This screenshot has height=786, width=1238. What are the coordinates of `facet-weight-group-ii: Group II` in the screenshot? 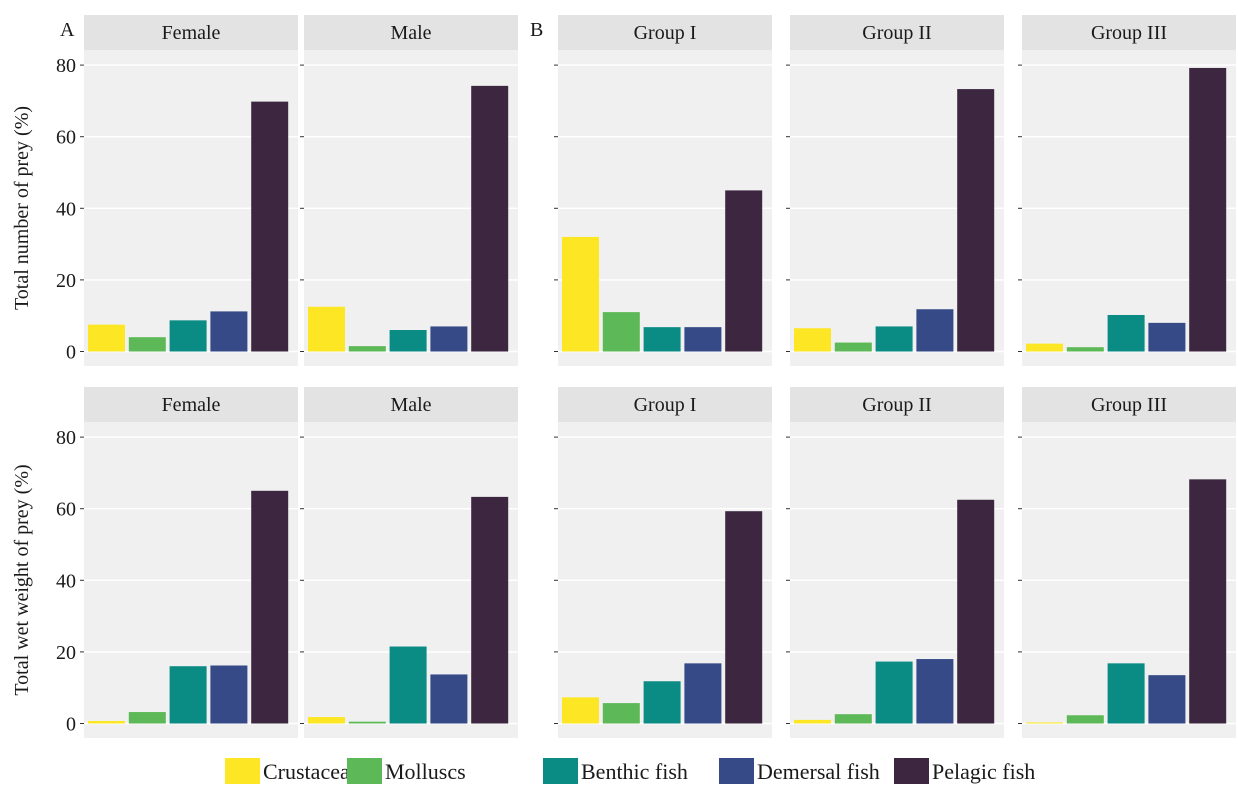 It's located at (895, 562).